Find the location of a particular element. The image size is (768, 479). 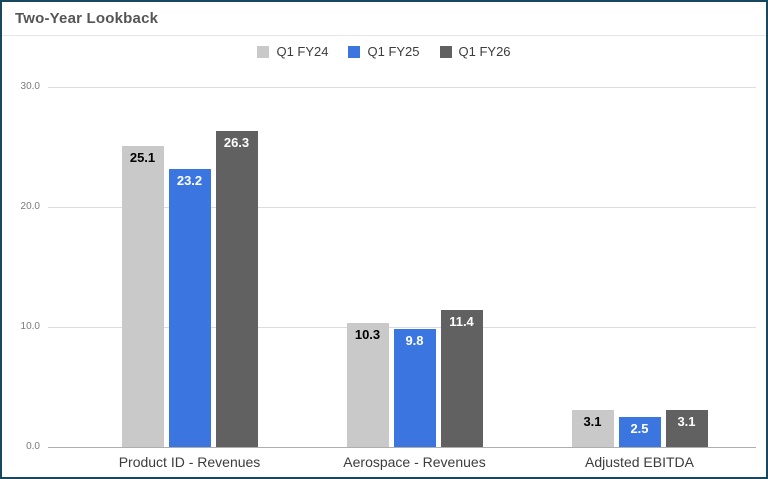

bar-value-label: 10.3 is located at coordinates (367, 335).